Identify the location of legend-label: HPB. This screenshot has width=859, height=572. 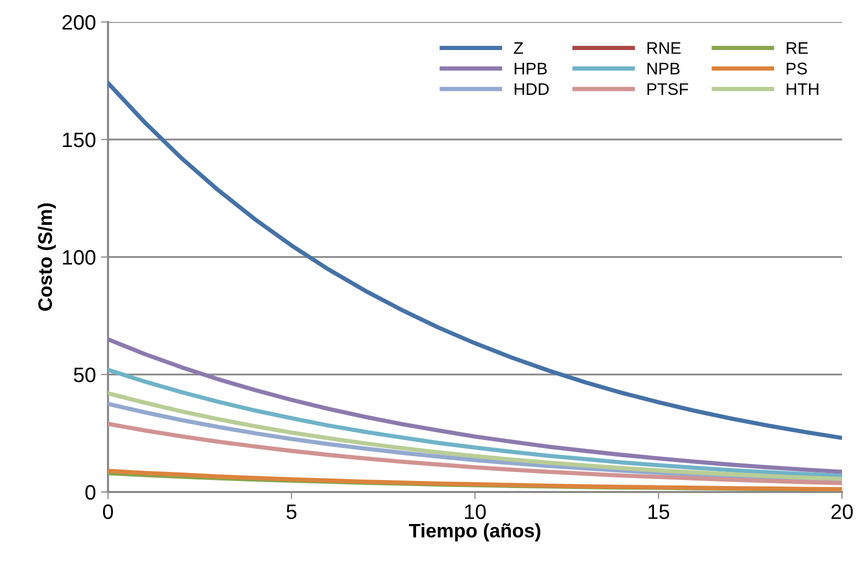
(530, 68).